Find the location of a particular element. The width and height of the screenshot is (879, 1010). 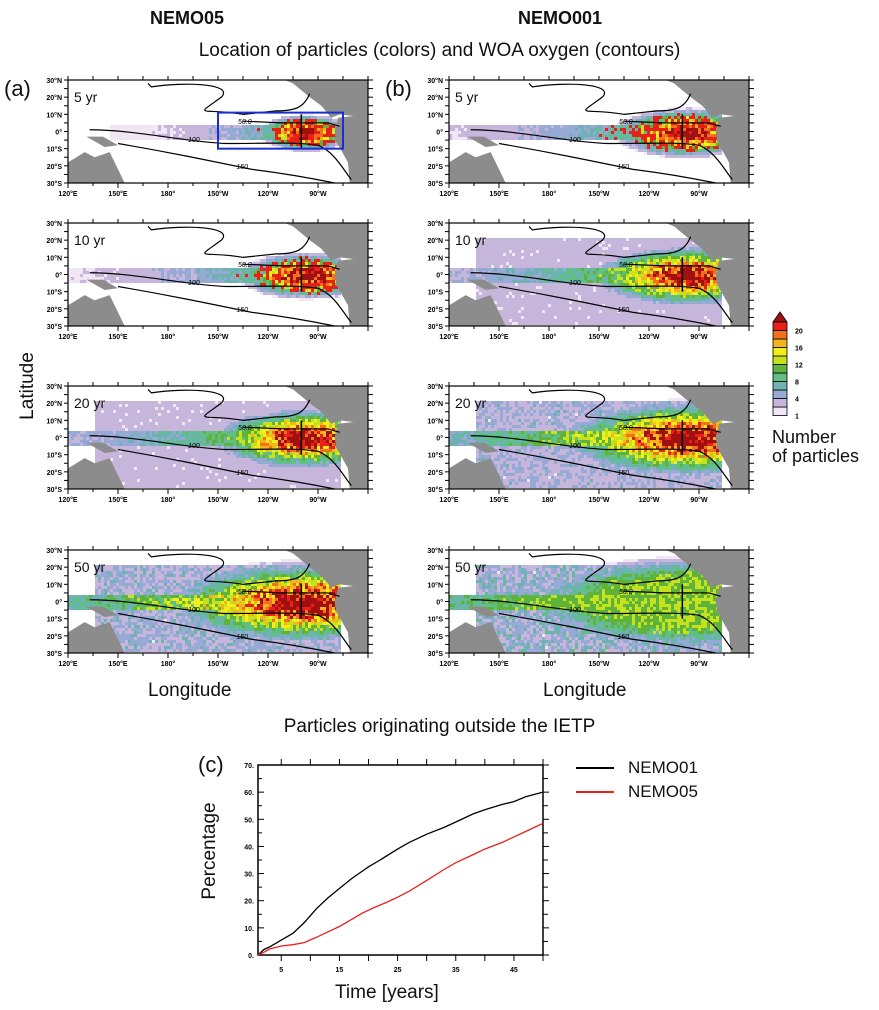

longitude-axis-label-right: Longitude is located at coordinates (585, 690).